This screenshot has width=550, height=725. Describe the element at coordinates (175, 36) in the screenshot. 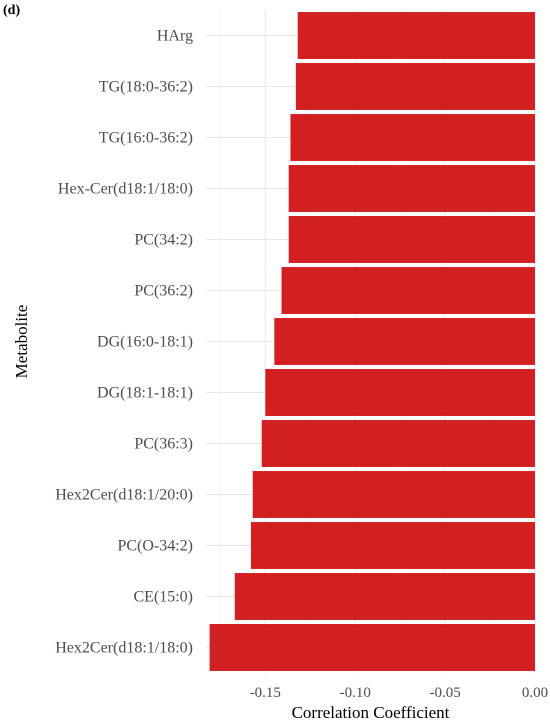

I see `category-label: HArg` at that location.